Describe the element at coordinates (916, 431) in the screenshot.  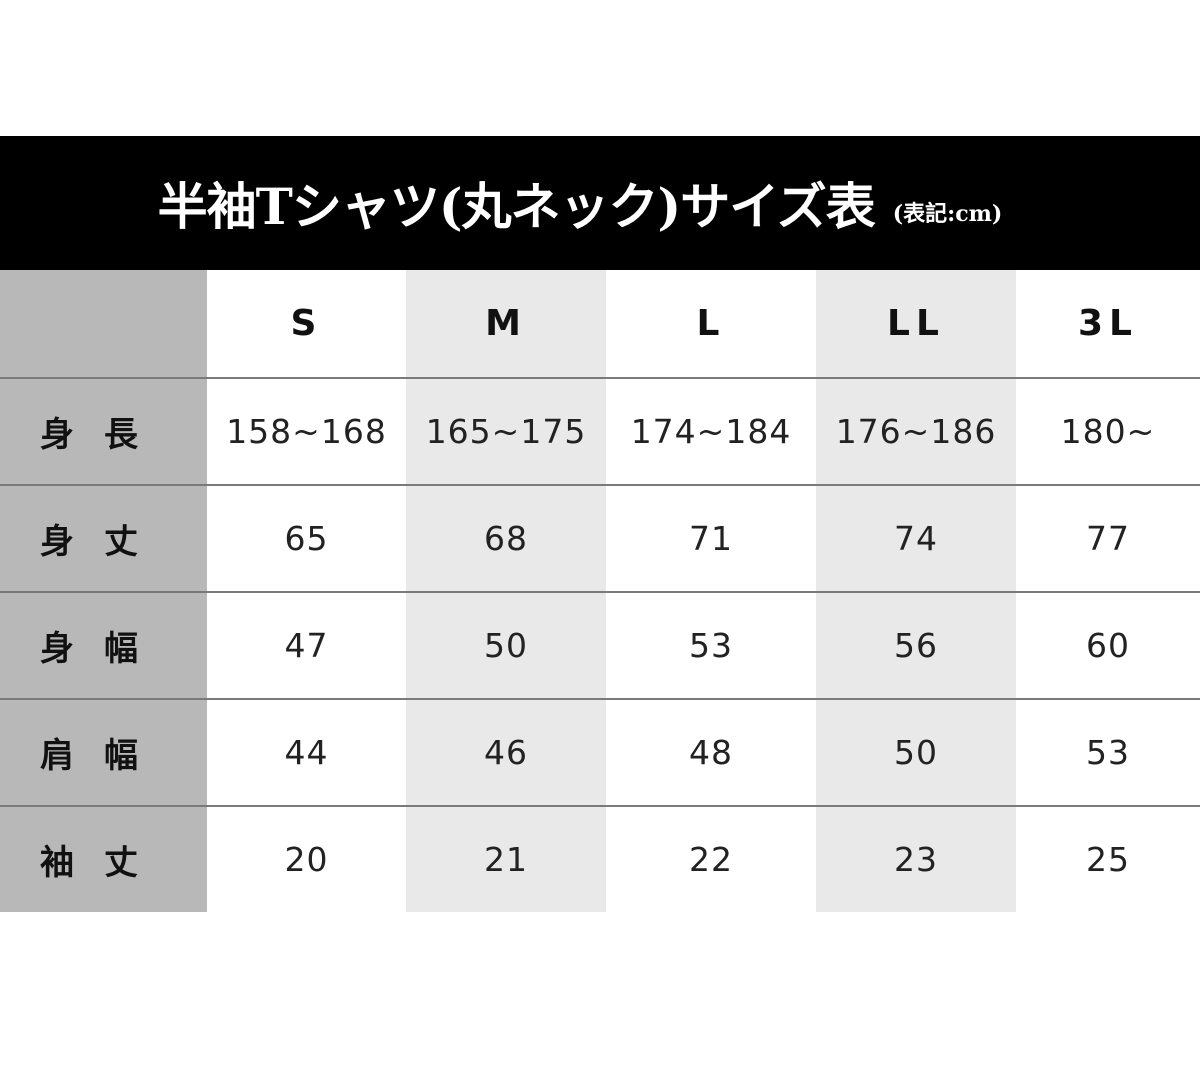
I see `table-cell: 176~186` at that location.